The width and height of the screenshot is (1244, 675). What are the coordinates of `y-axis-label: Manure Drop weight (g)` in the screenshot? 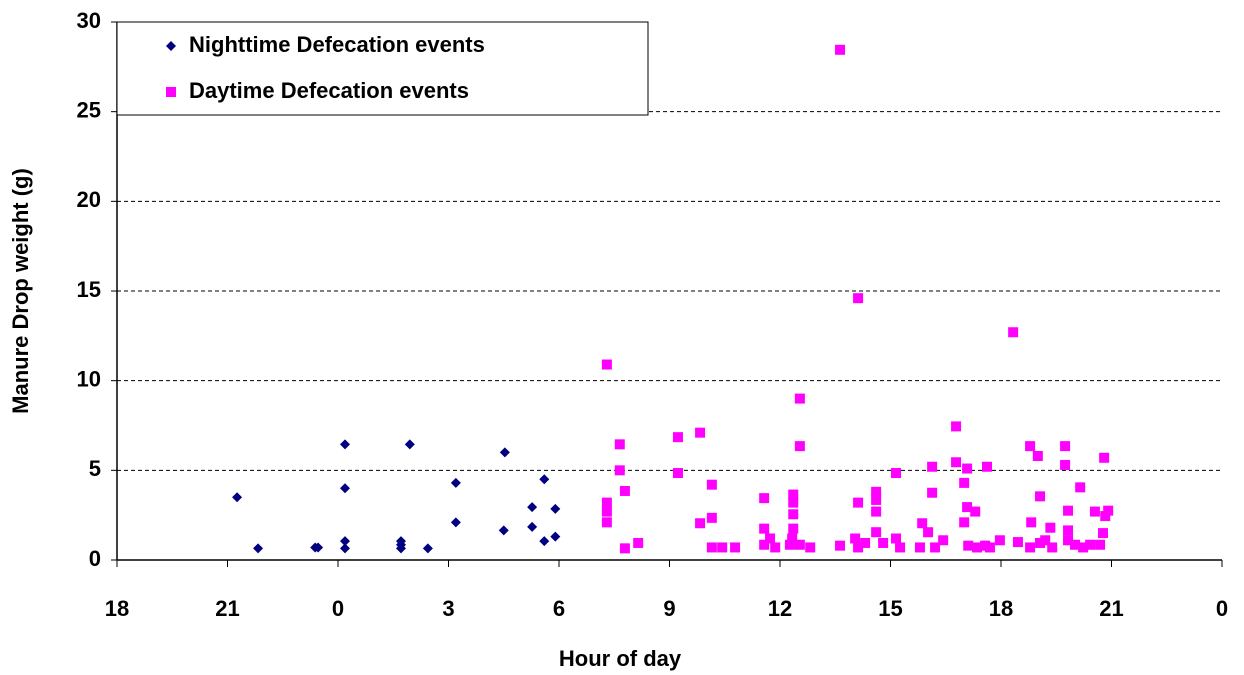 It's located at (20, 291).